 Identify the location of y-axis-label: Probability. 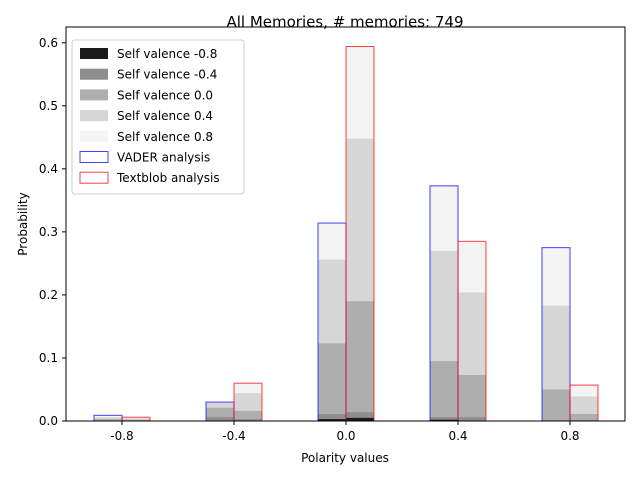
(23, 223).